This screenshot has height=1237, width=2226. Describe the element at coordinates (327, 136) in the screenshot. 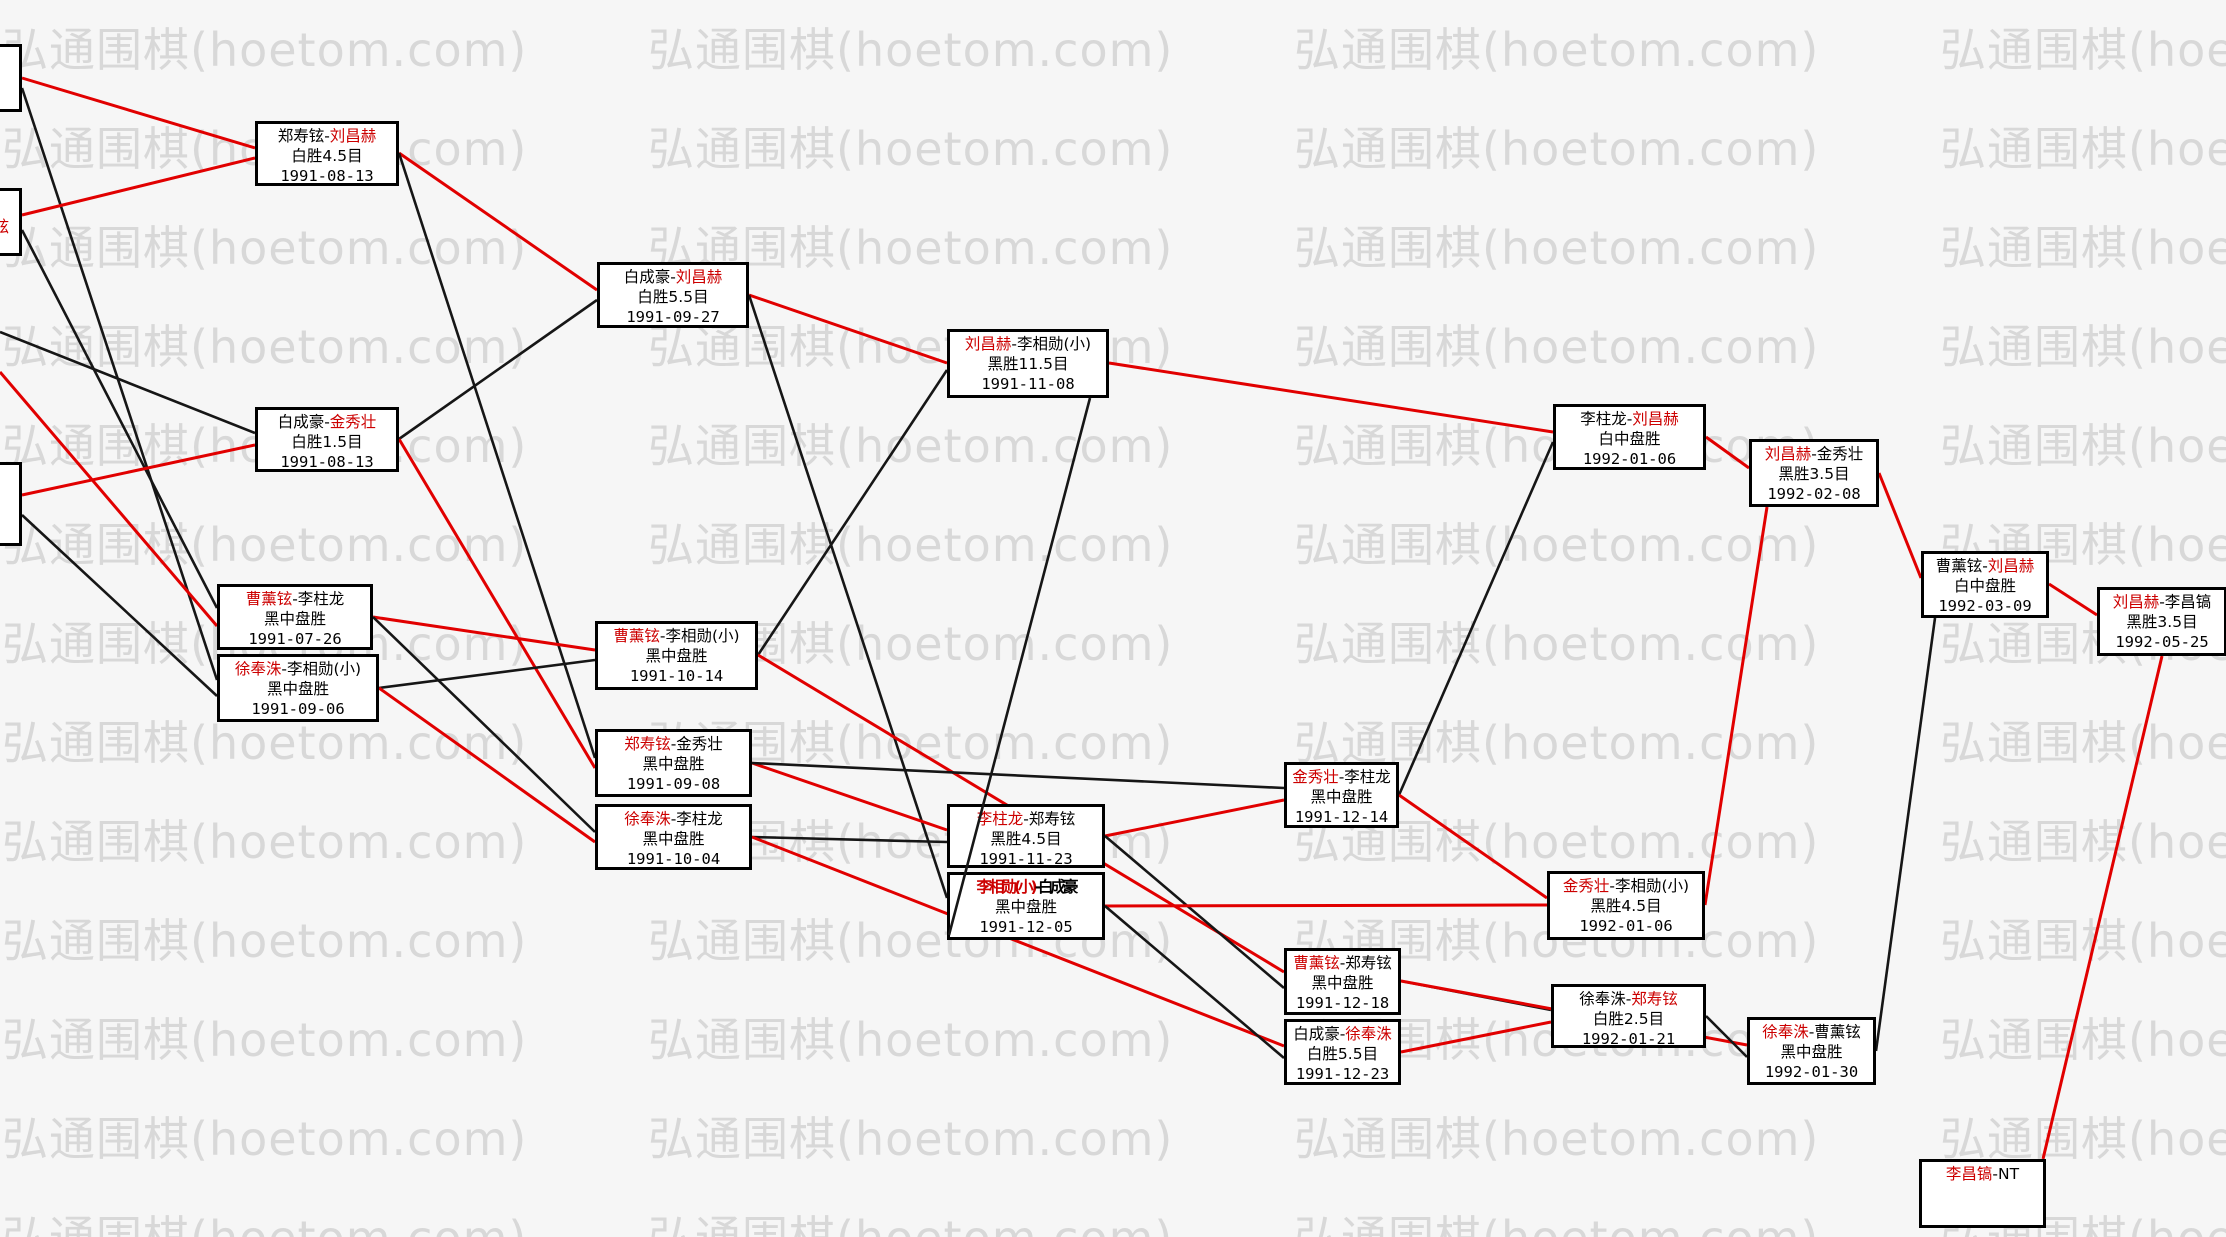

I see `game-title: 郑寿铉-刘昌赫` at that location.